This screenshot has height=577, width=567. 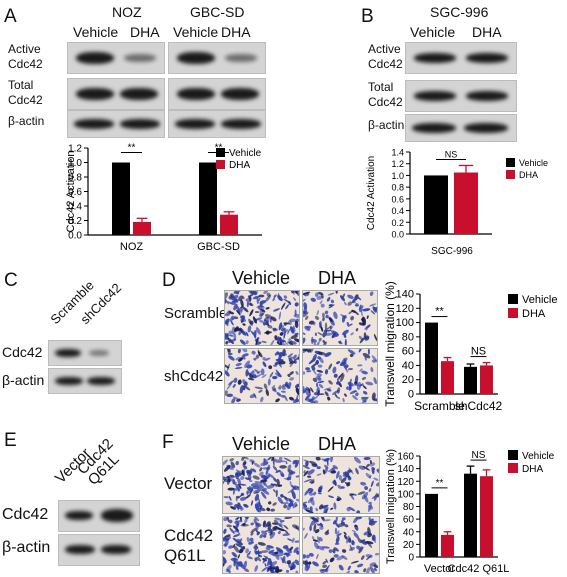 I want to click on micrograph-f-q61l-vehicle, so click(x=261, y=545).